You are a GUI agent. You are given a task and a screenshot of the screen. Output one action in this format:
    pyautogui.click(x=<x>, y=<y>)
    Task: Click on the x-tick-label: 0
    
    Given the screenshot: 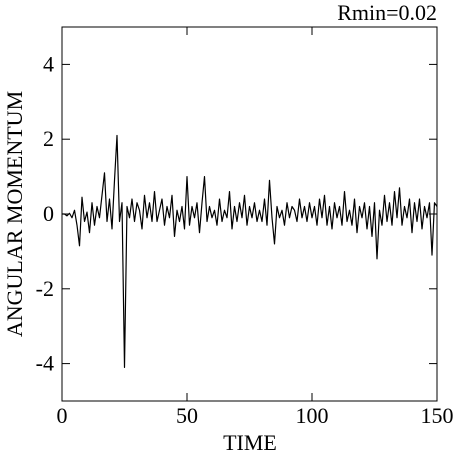 What is the action you would take?
    pyautogui.click(x=62, y=415)
    